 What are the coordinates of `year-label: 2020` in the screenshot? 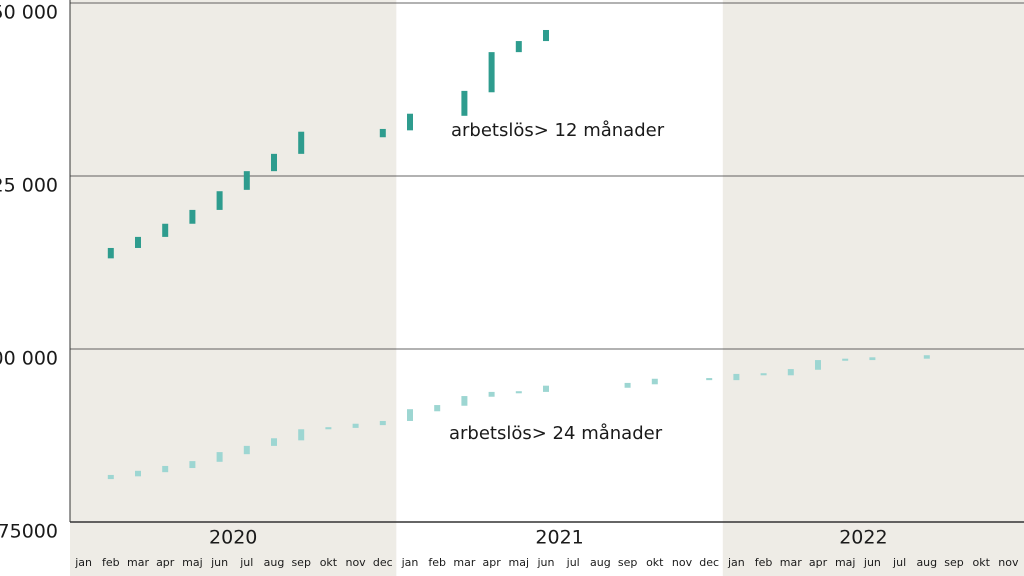 It's located at (233, 538).